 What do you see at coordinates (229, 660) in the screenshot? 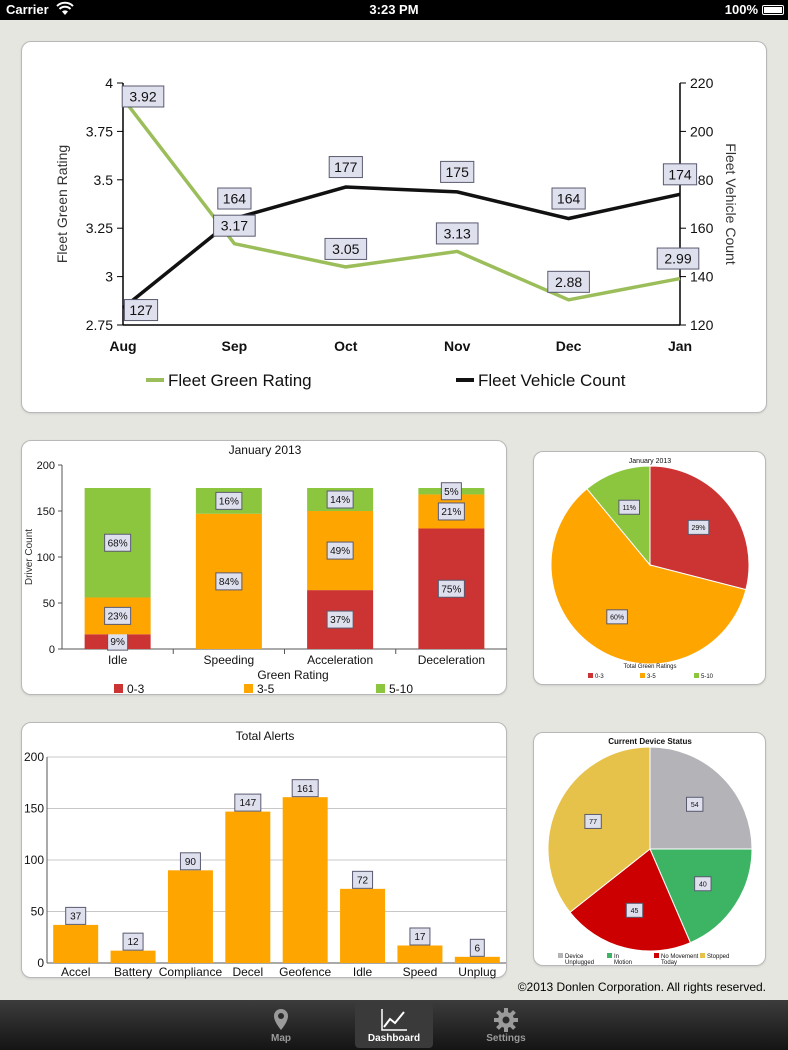
I see `x-tick-label: Speeding` at bounding box center [229, 660].